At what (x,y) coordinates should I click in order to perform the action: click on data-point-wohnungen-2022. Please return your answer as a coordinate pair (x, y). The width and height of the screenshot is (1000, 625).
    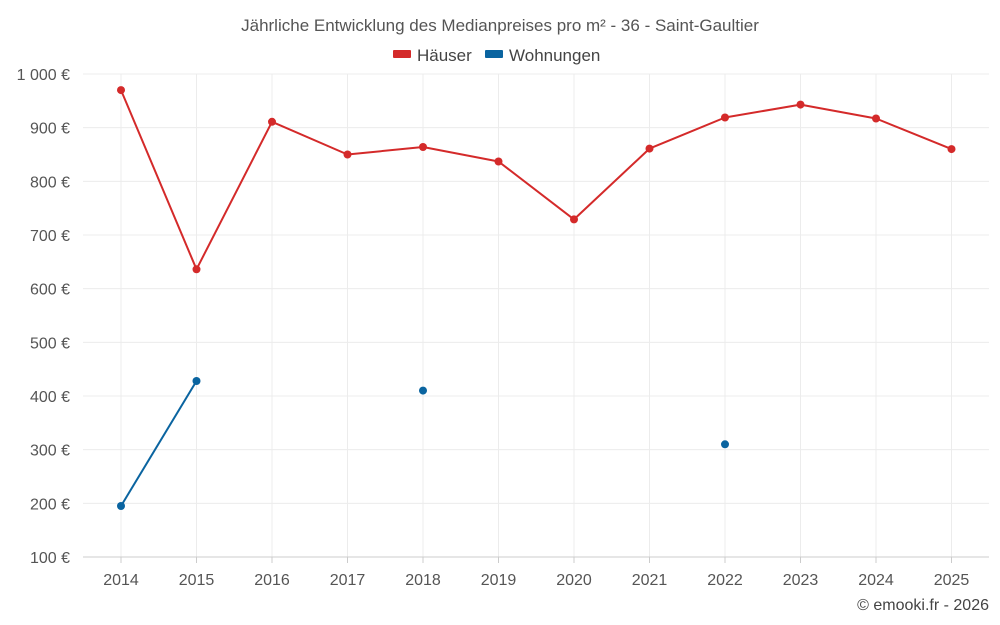
    Looking at the image, I should click on (725, 444).